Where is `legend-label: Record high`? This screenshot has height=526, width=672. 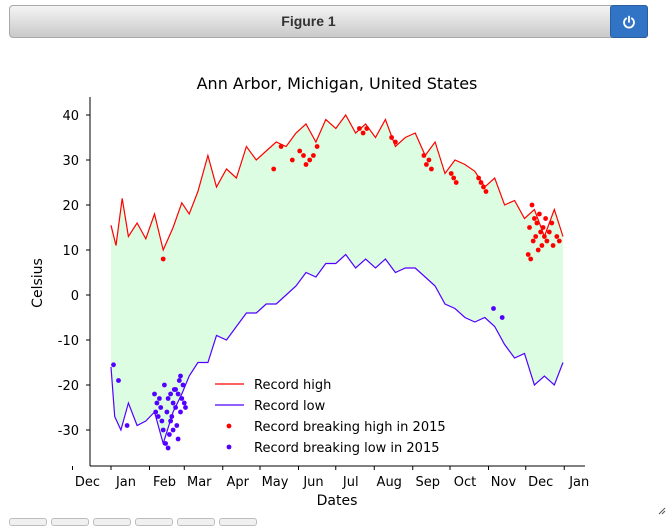
legend-label: Record high is located at coordinates (292, 385).